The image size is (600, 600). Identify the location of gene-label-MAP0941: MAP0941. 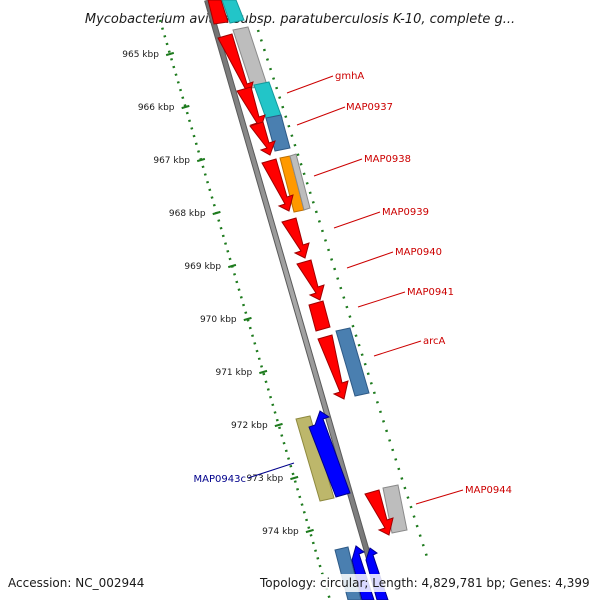
(430, 292).